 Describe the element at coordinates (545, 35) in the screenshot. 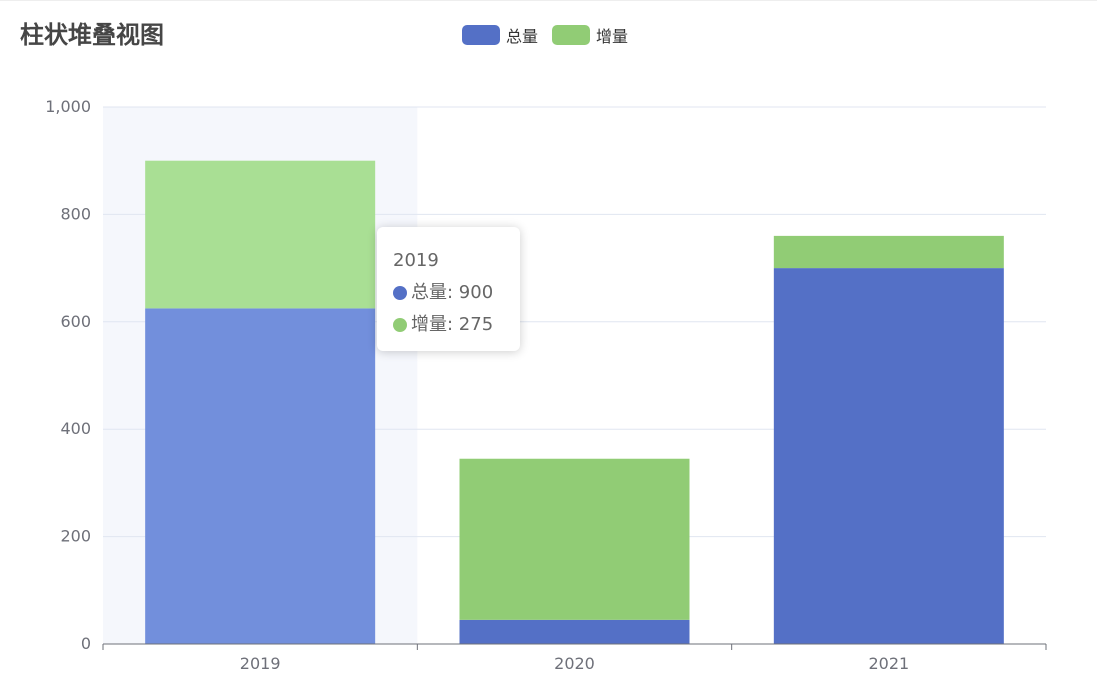

I see `legend: 总量 增量` at that location.